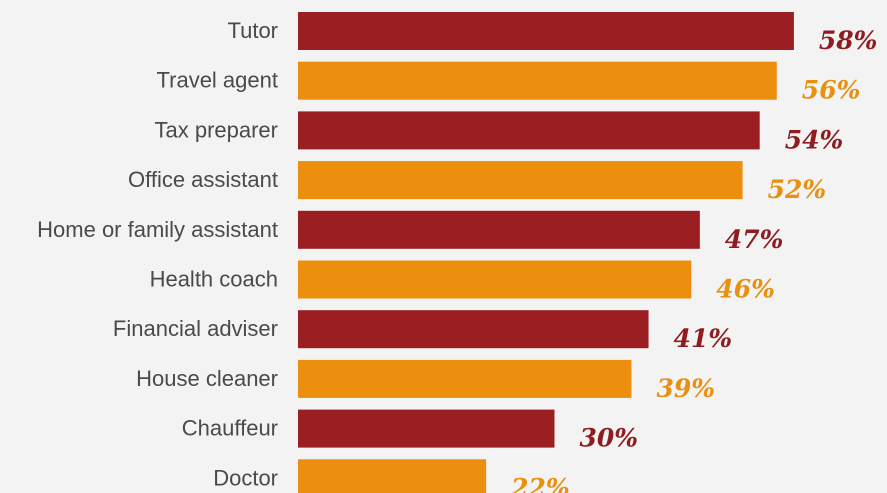 This screenshot has width=887, height=493. What do you see at coordinates (537, 80) in the screenshot?
I see `bar-travel-agent` at bounding box center [537, 80].